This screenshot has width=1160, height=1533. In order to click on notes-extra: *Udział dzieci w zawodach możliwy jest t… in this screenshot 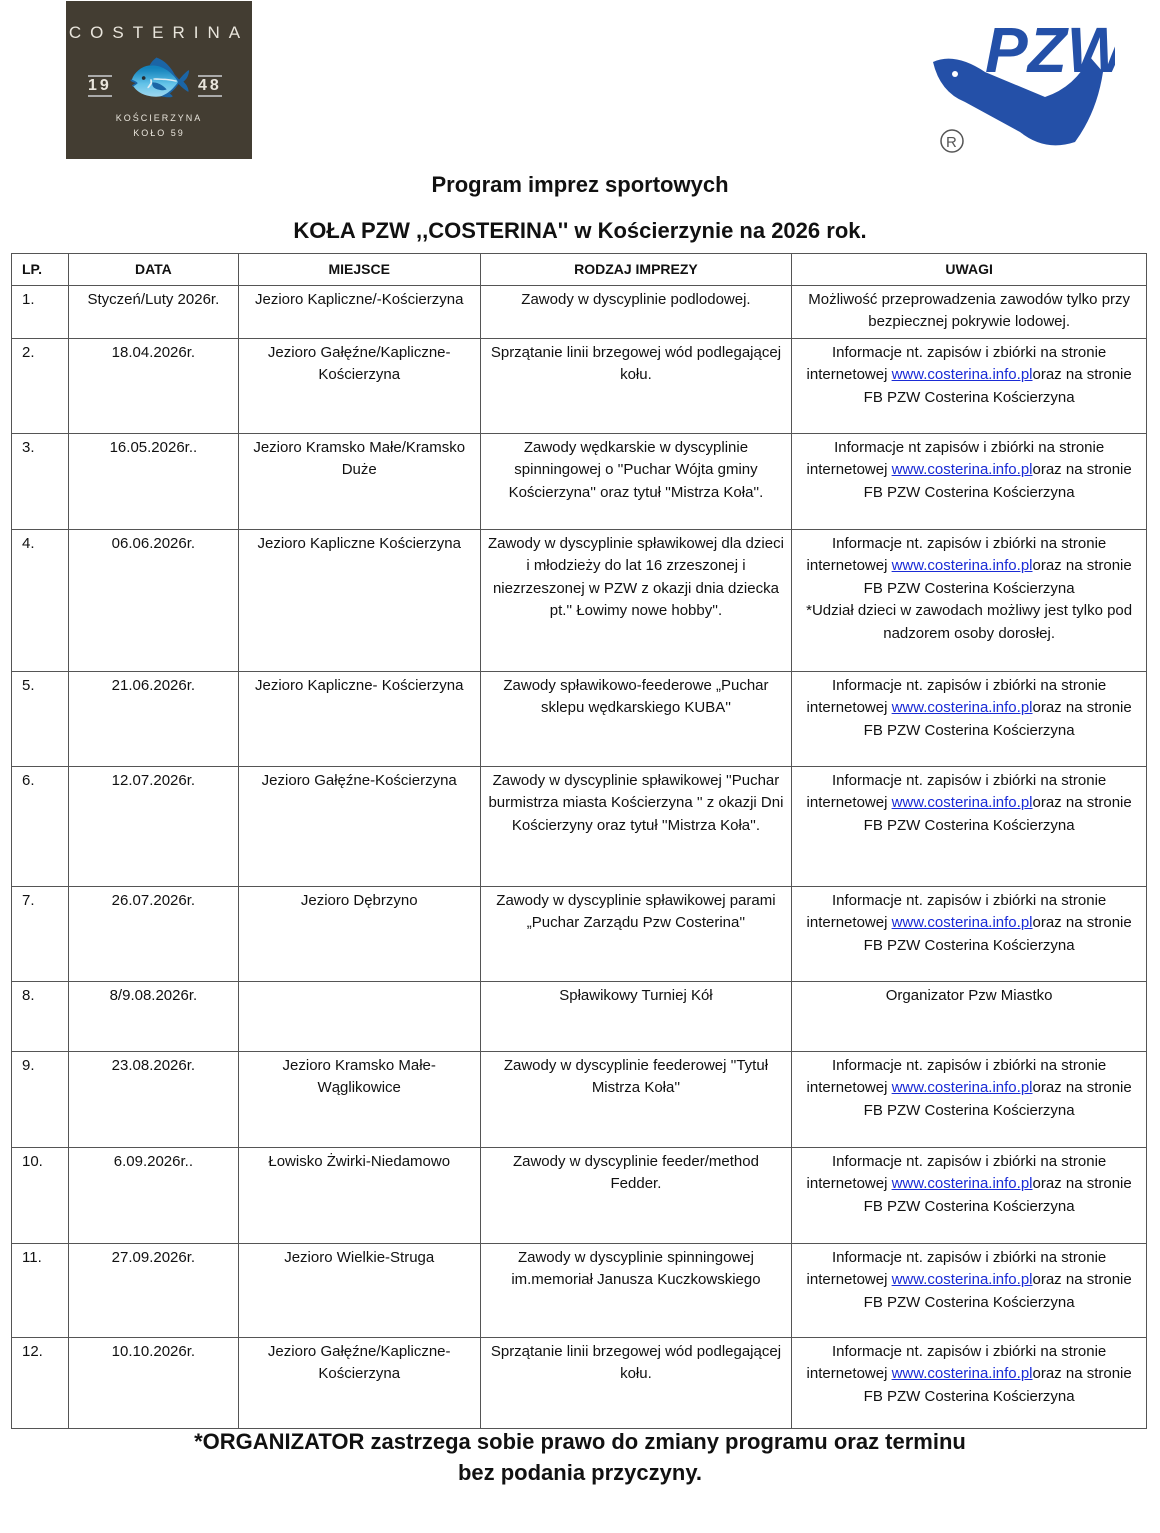, I will do `click(969, 622)`.